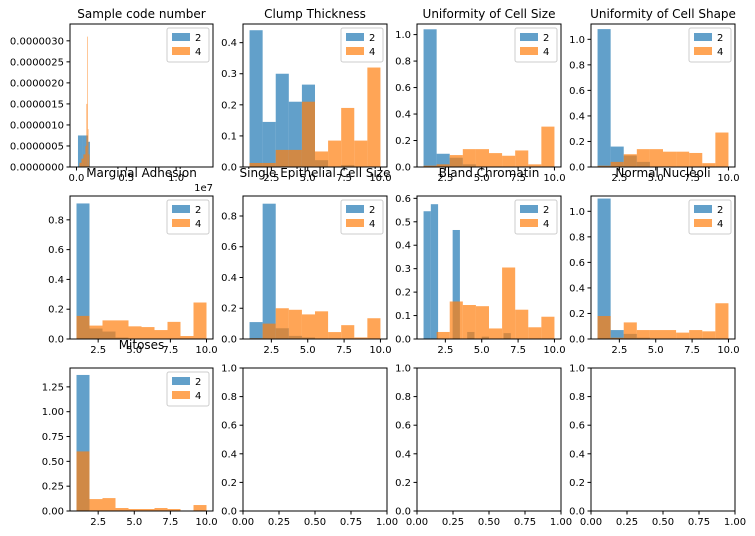  I want to click on x-tick-label: 0.00, so click(243, 522).